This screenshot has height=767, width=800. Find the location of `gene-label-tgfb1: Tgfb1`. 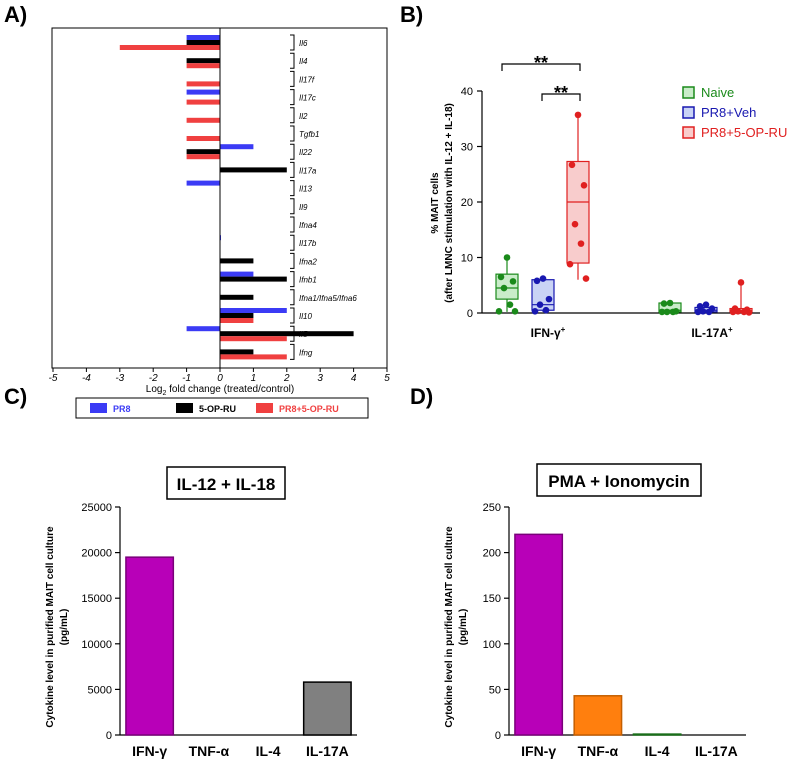

gene-label-tgfb1: Tgfb1 is located at coordinates (309, 134).